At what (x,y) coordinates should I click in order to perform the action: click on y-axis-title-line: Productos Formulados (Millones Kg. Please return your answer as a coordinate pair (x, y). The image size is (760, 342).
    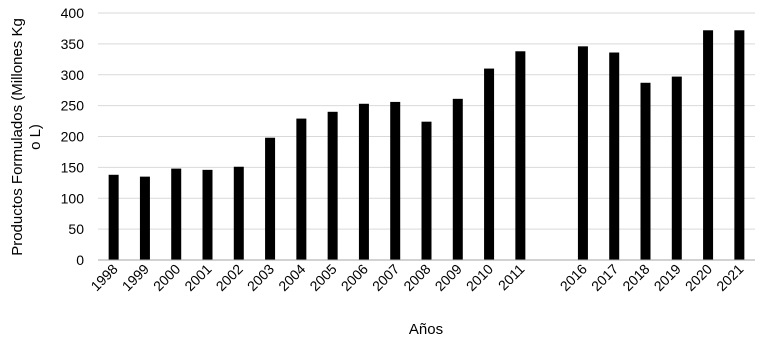
    Looking at the image, I should click on (17, 137).